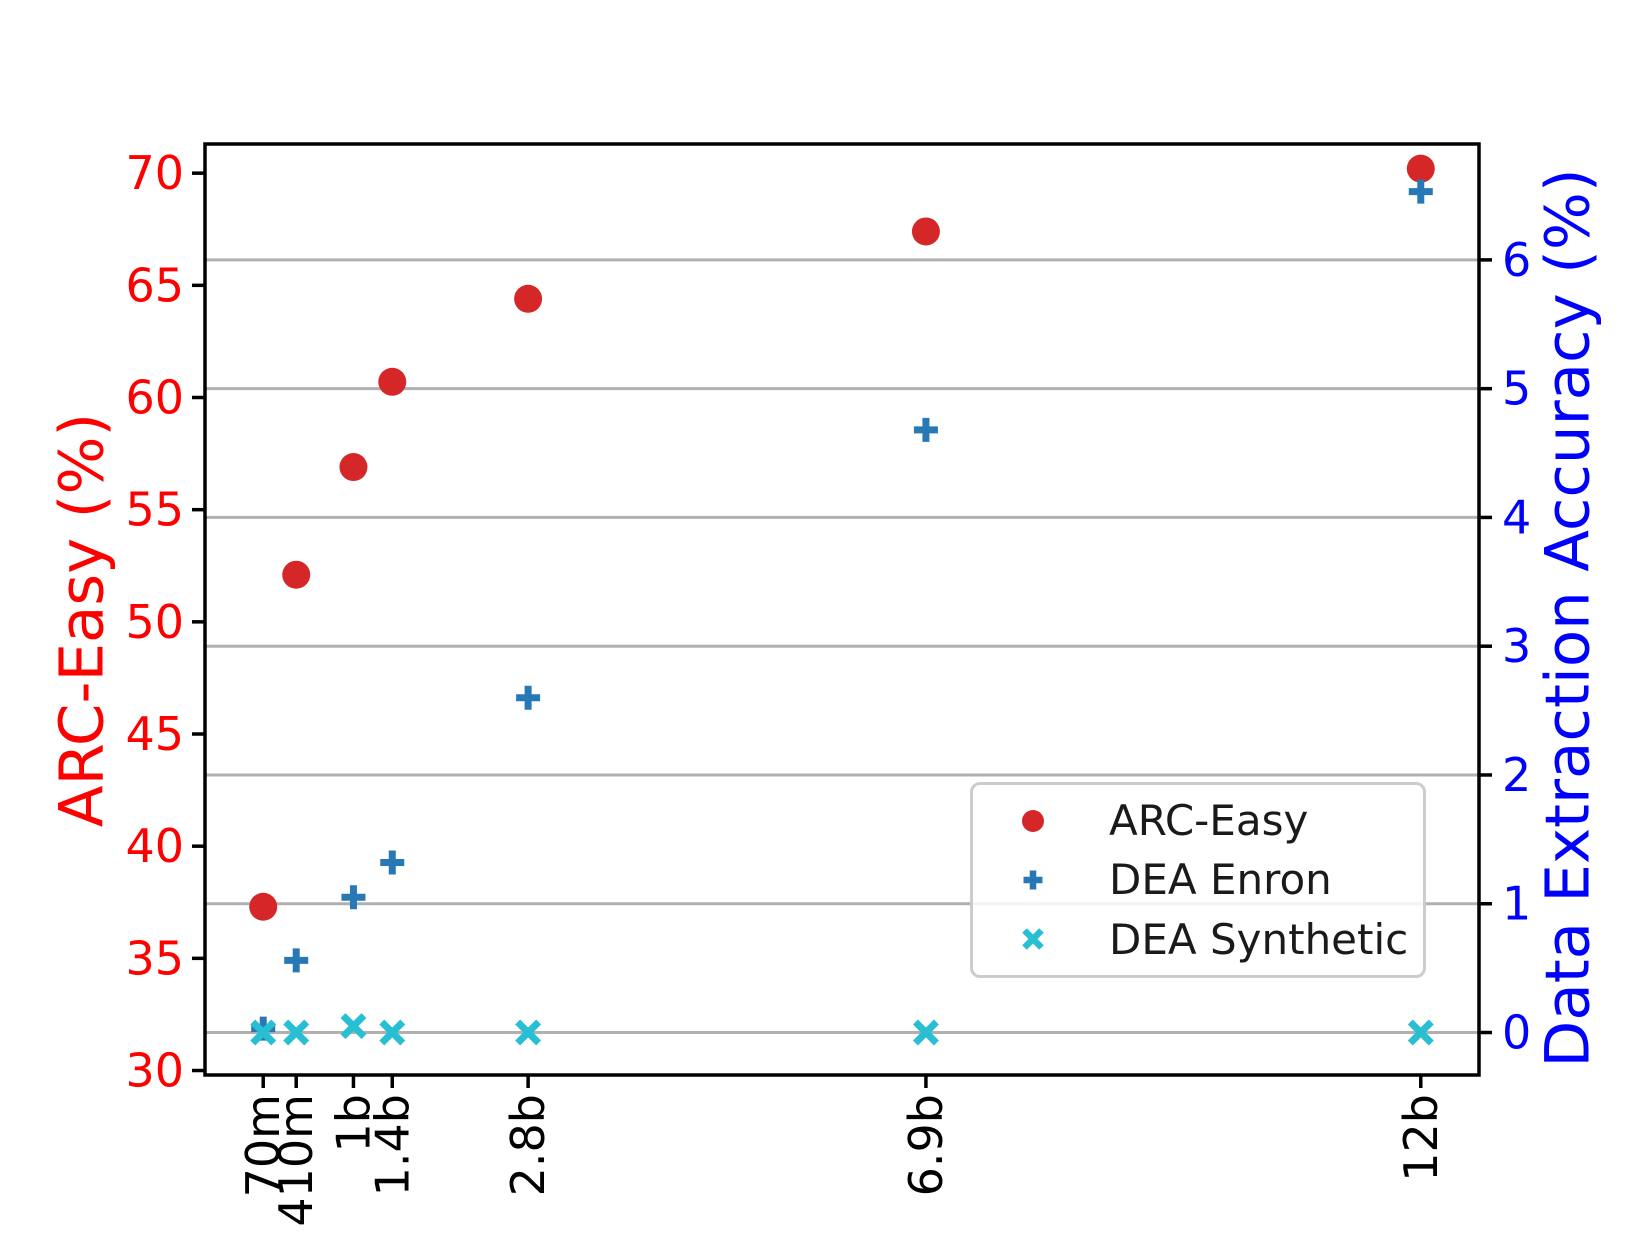 The image size is (1643, 1233). I want to click on x-tick-label: 1.4b, so click(392, 1145).